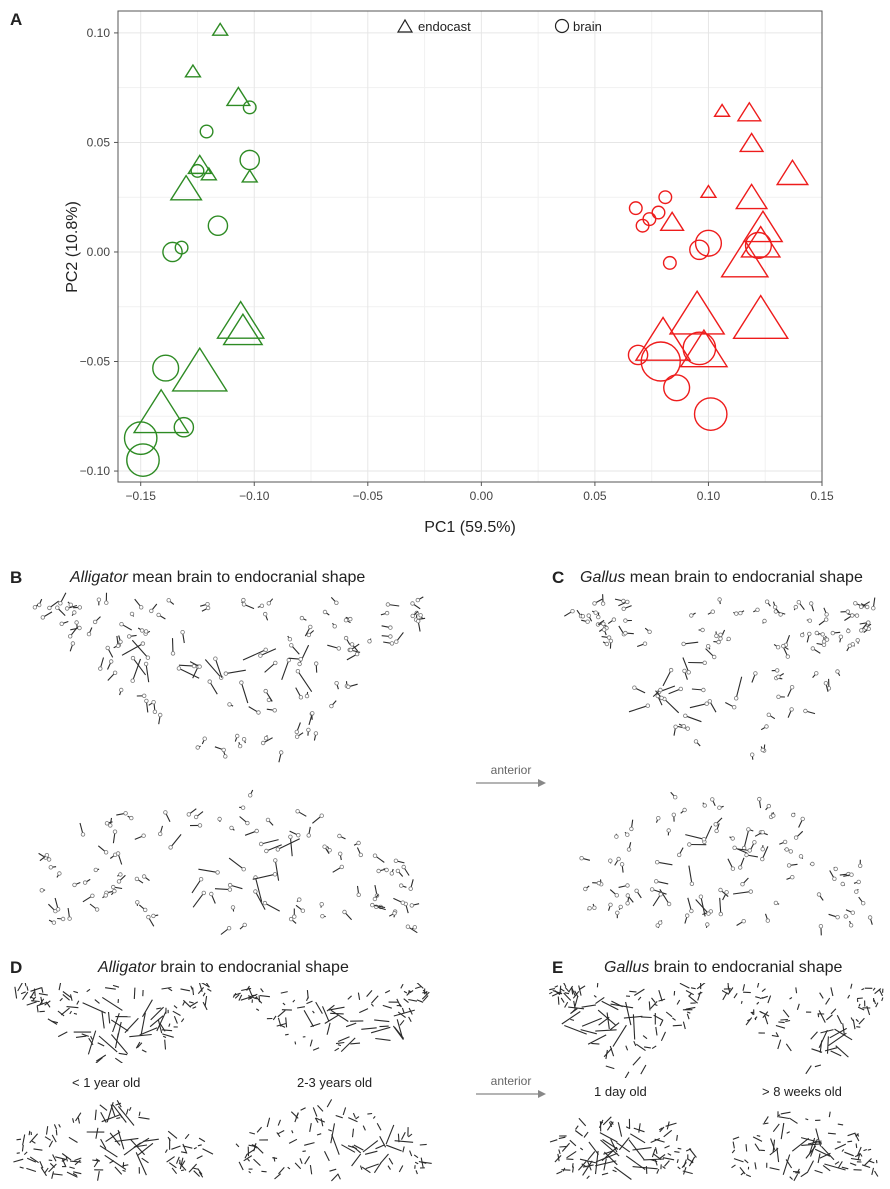 The width and height of the screenshot is (890, 1189). I want to click on anterior-label: anterior, so click(511, 770).